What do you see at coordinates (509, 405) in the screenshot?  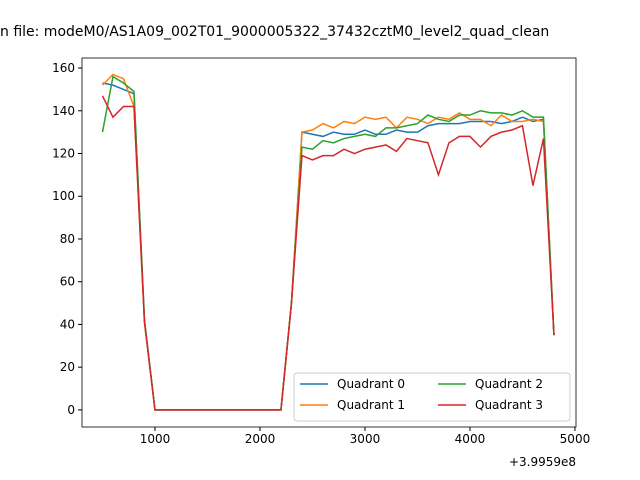 I see `legend-label: Quadrant 3` at bounding box center [509, 405].